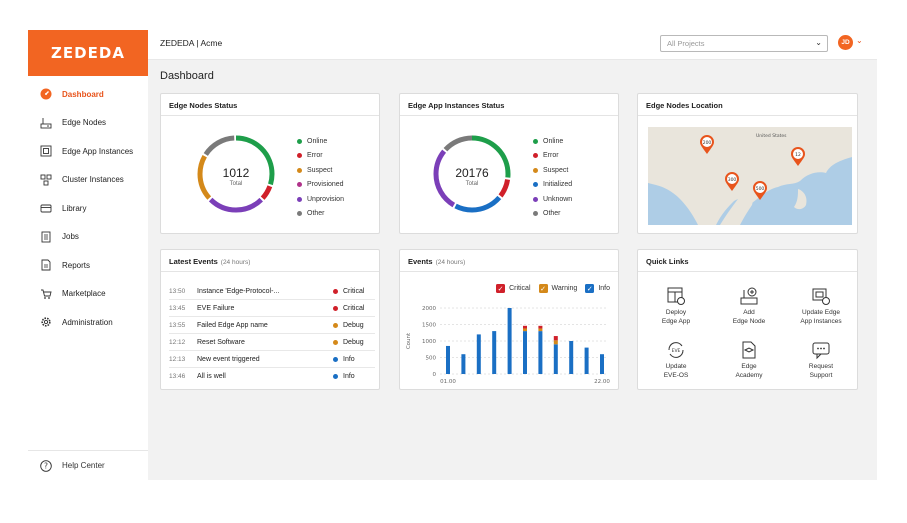 This screenshot has height=523, width=907. What do you see at coordinates (409, 340) in the screenshot?
I see `y-axis-label: Count` at bounding box center [409, 340].